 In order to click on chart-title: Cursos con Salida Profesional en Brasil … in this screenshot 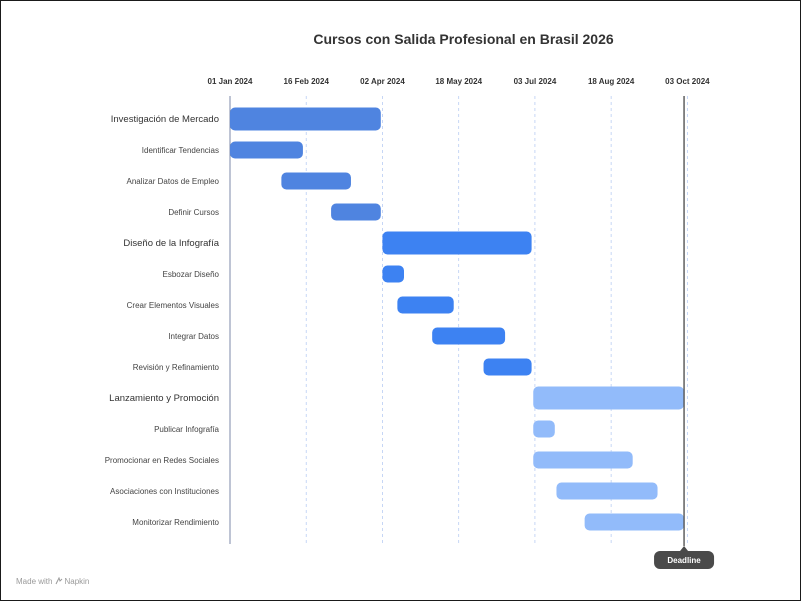, I will do `click(463, 39)`.